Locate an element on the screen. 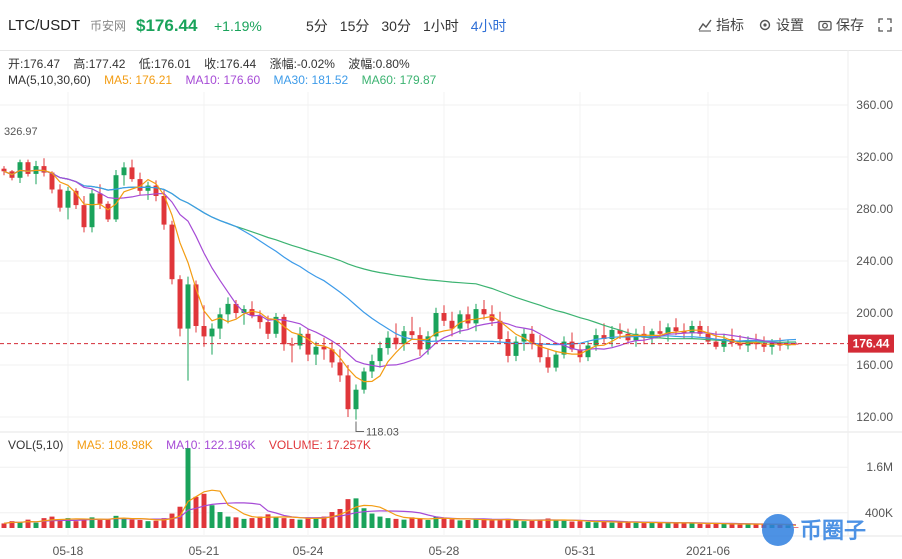 The width and height of the screenshot is (902, 559). watermark-text: 币圈子 is located at coordinates (833, 530).